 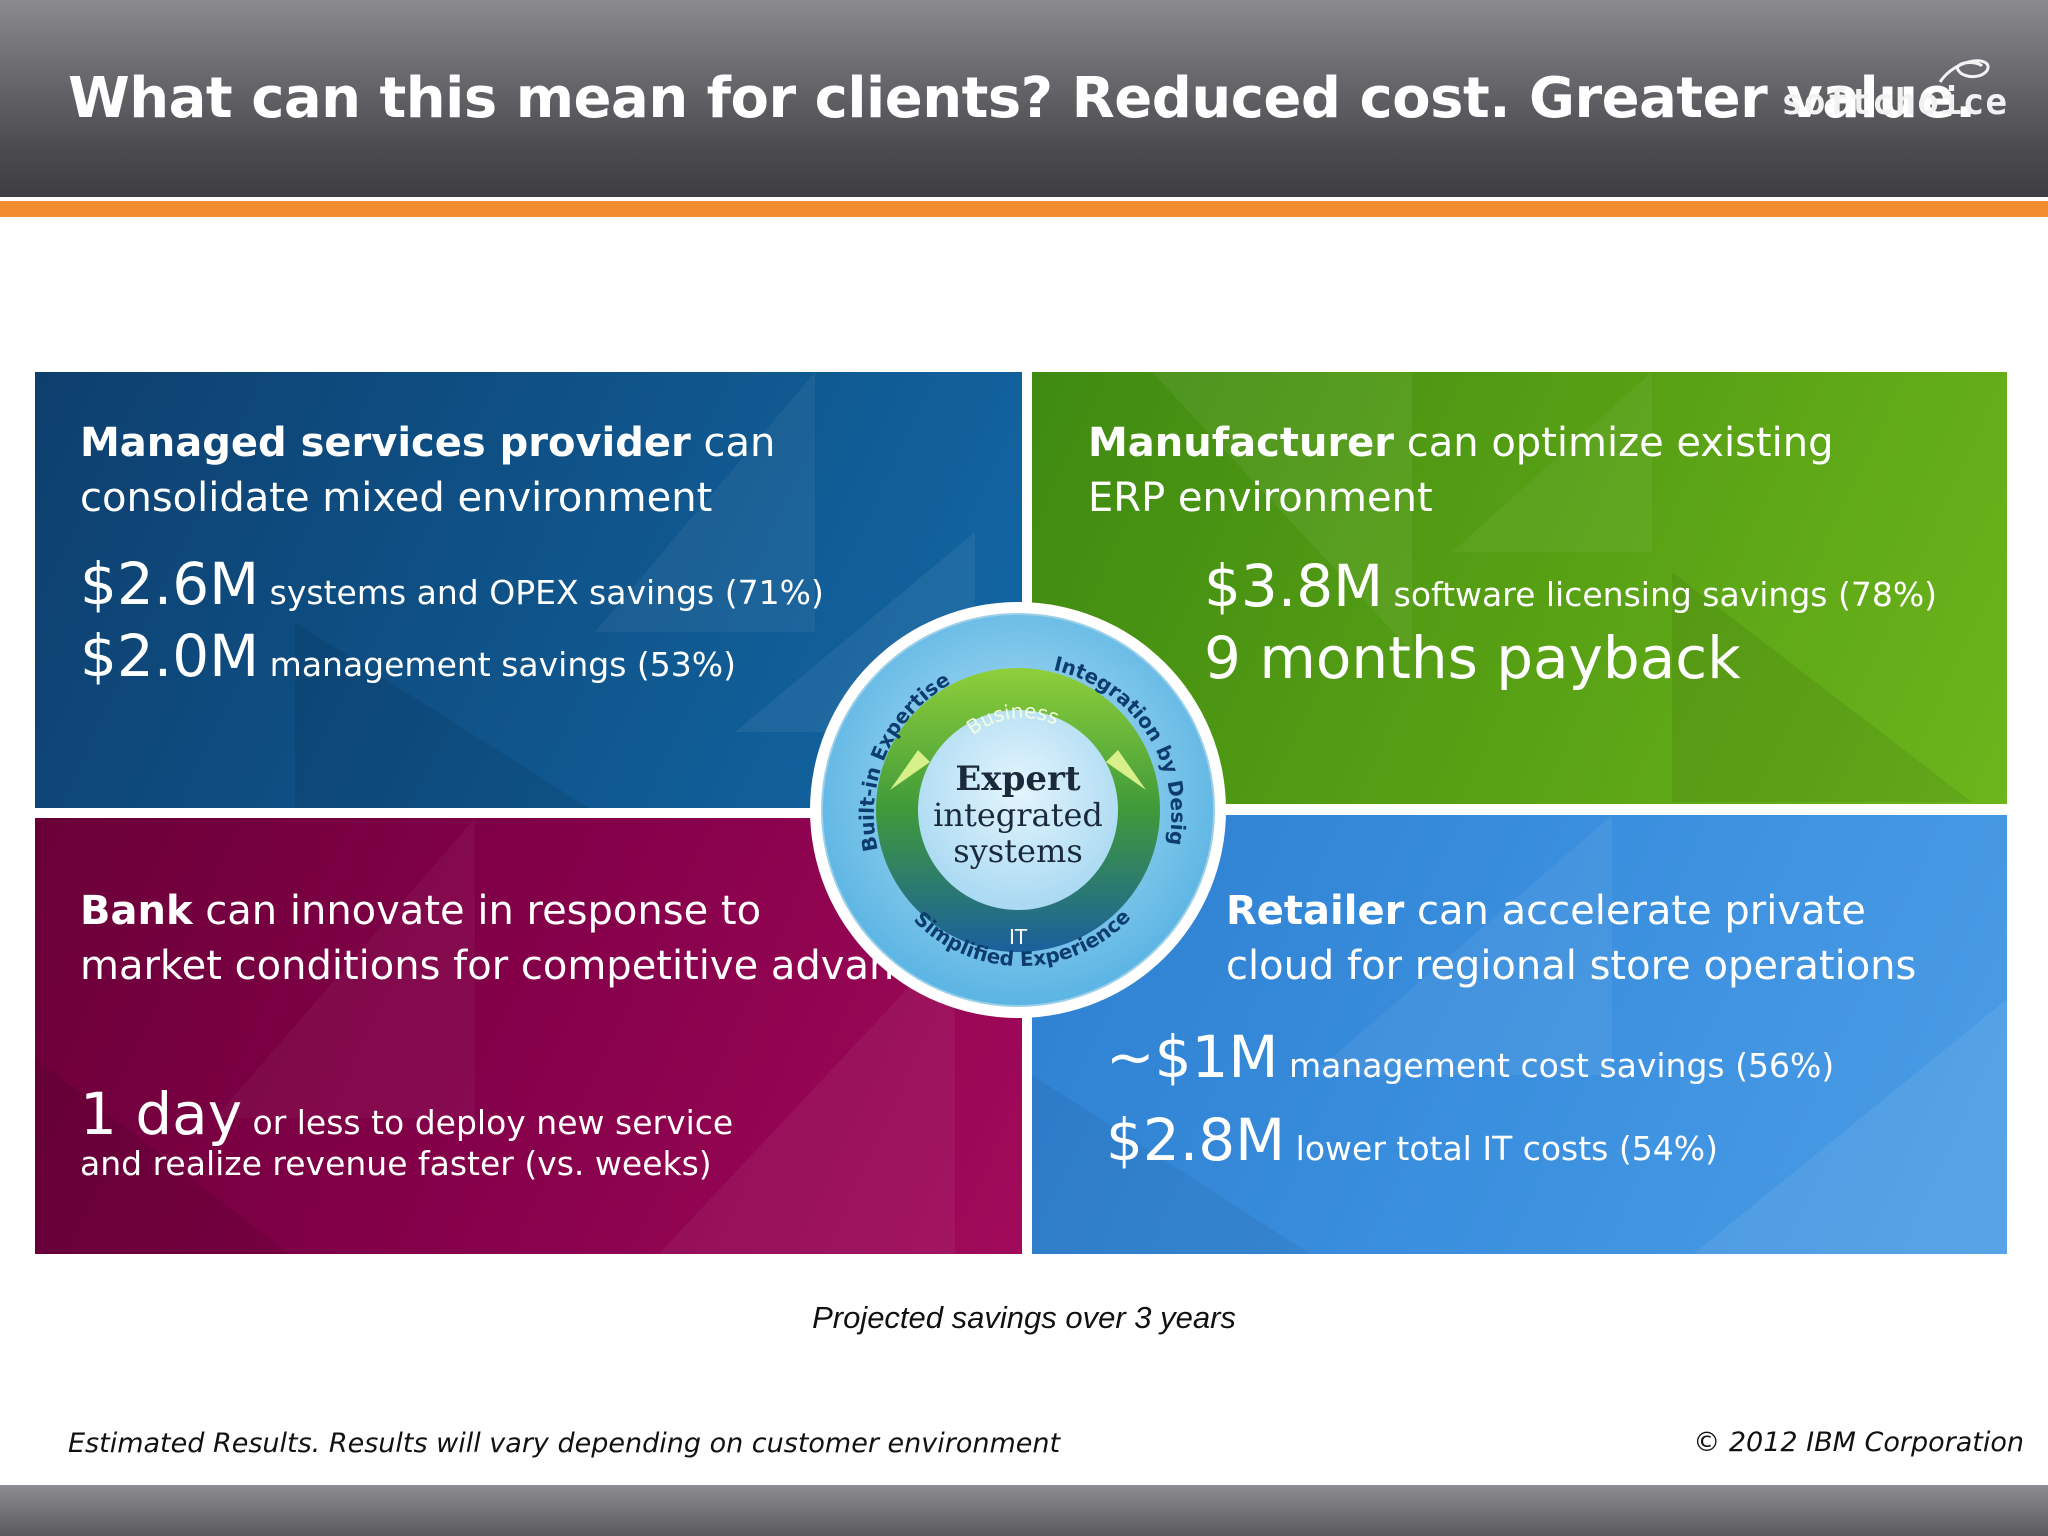 I want to click on bank-headline-line1: Bank can innovate in response to, so click(x=421, y=911).